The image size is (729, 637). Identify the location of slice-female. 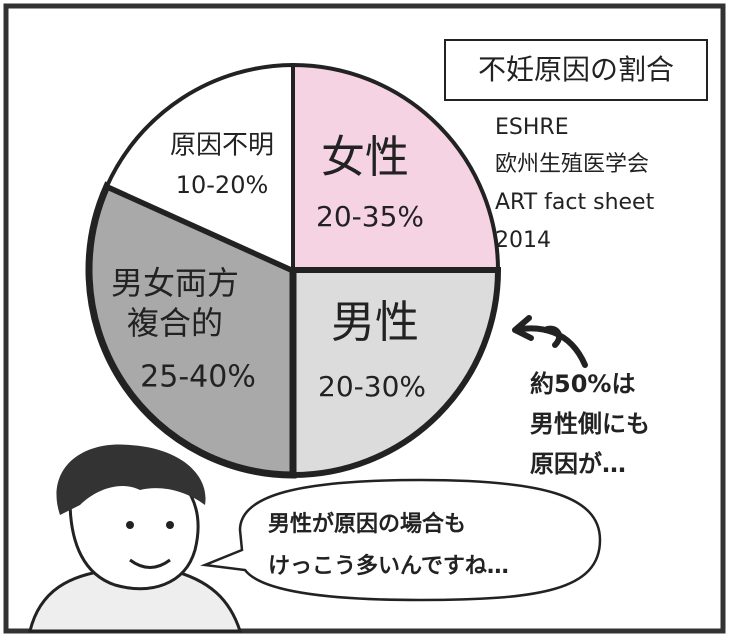
(396, 167).